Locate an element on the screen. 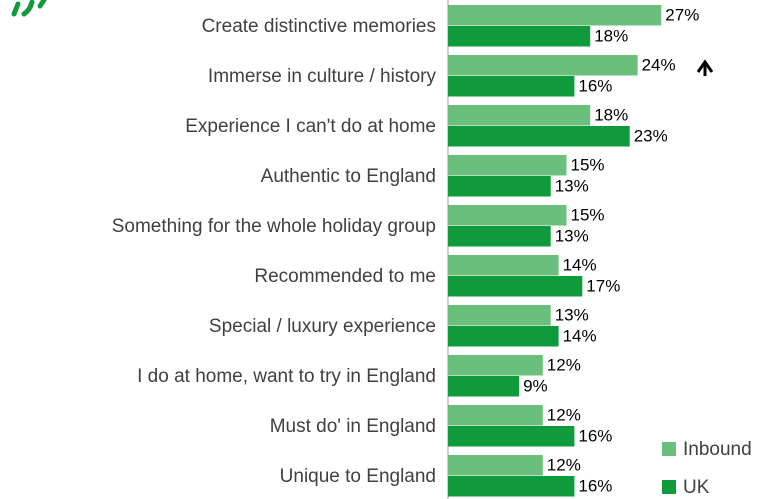 The width and height of the screenshot is (775, 499). category-label: I do at home, want to try in England is located at coordinates (286, 376).